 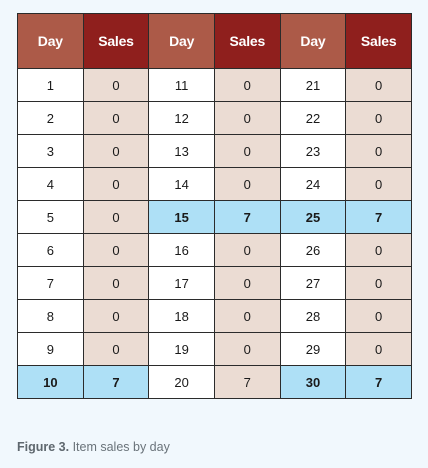 What do you see at coordinates (50, 217) in the screenshot?
I see `day-cell: 5` at bounding box center [50, 217].